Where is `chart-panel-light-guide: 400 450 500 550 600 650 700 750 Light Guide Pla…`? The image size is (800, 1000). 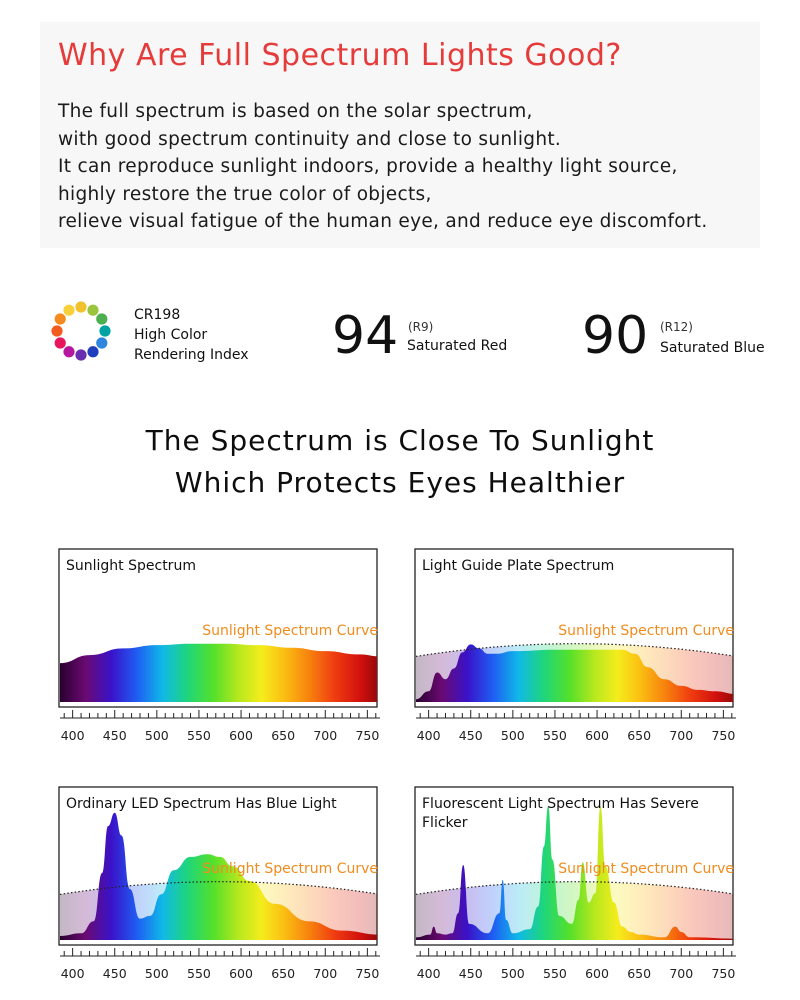 chart-panel-light-guide: 400 450 500 550 600 650 700 750 Light Guide Pla… is located at coordinates (579, 648).